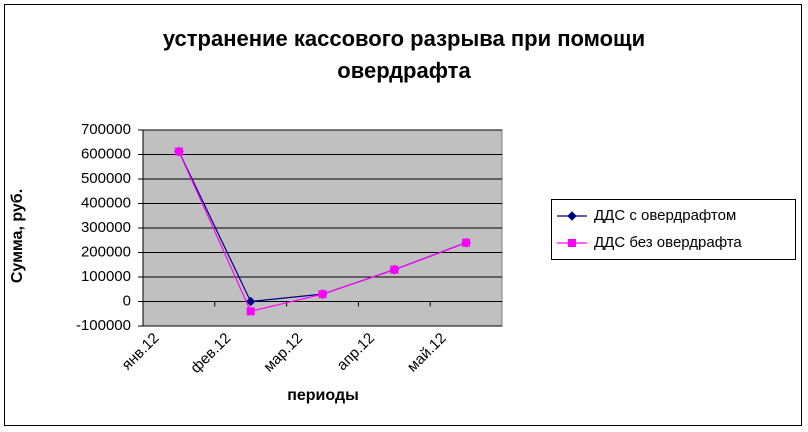 The height and width of the screenshot is (432, 808). What do you see at coordinates (106, 276) in the screenshot?
I see `y-tick-label: 100000` at bounding box center [106, 276].